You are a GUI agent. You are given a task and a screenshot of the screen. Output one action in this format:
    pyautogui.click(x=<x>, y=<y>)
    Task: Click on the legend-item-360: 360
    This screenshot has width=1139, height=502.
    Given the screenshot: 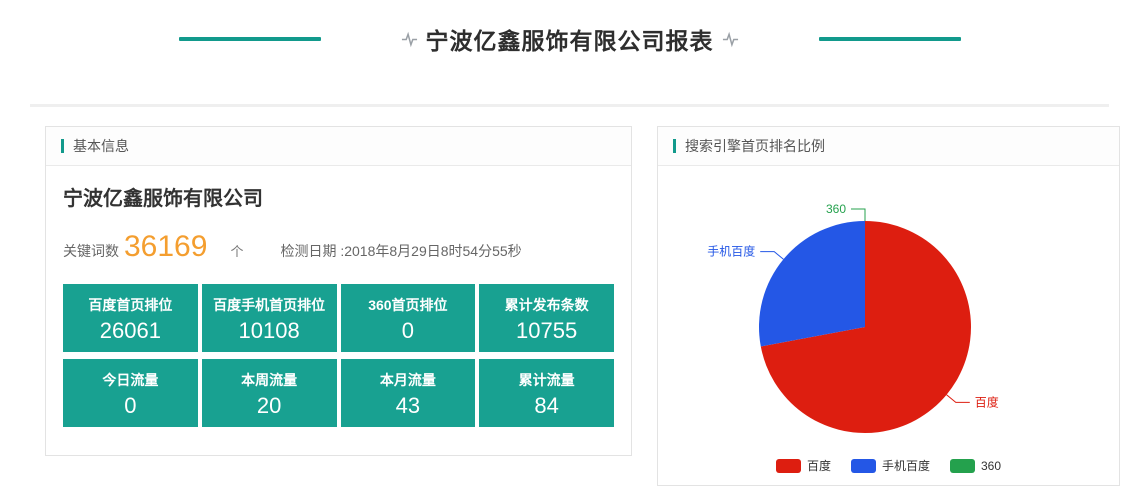 What is the action you would take?
    pyautogui.click(x=976, y=465)
    